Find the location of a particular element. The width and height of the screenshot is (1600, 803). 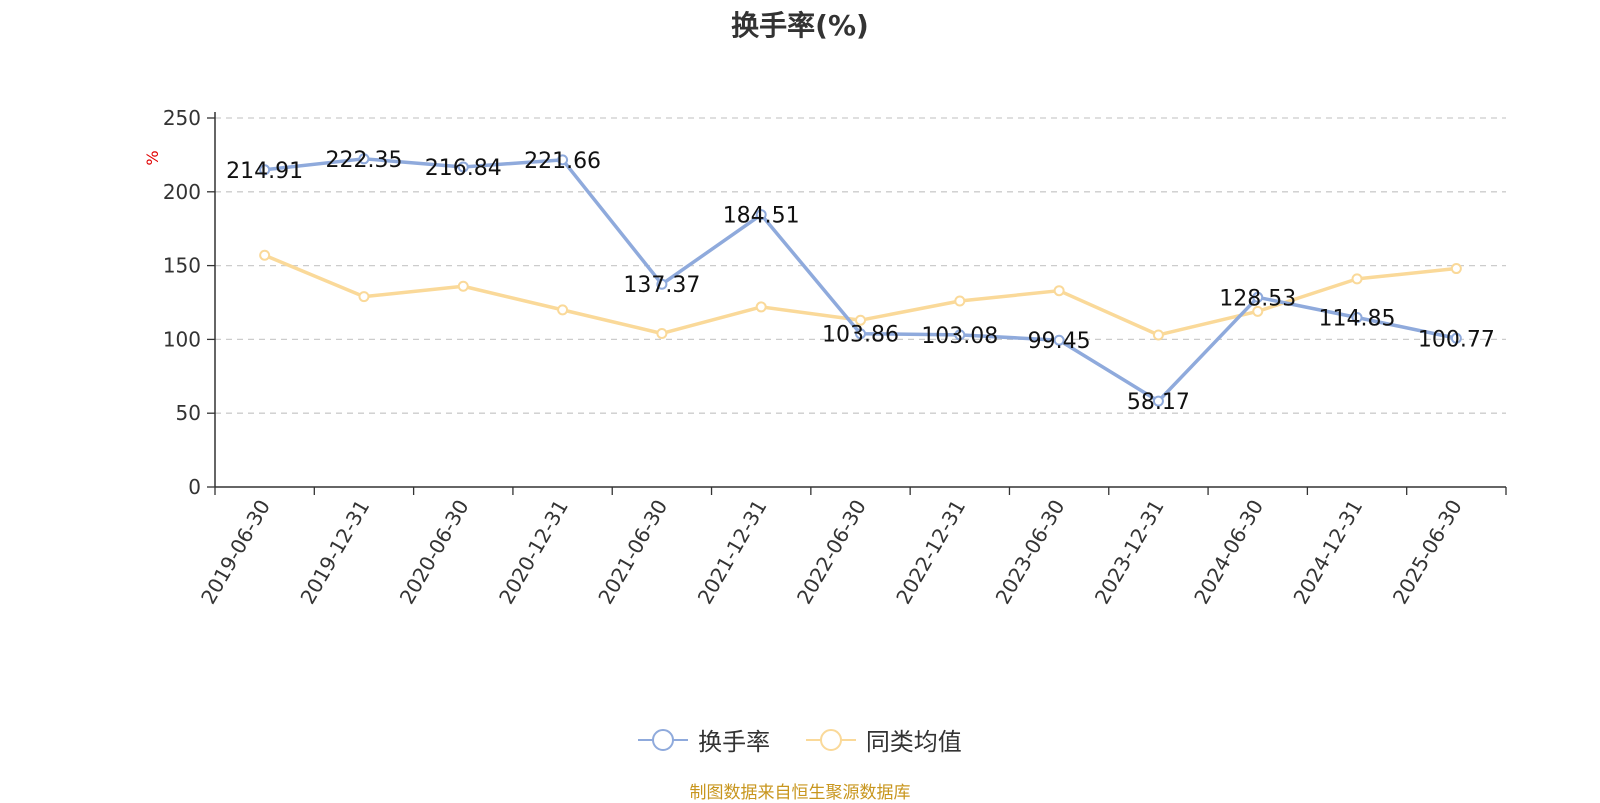

data-label: 221.66 is located at coordinates (562, 161).